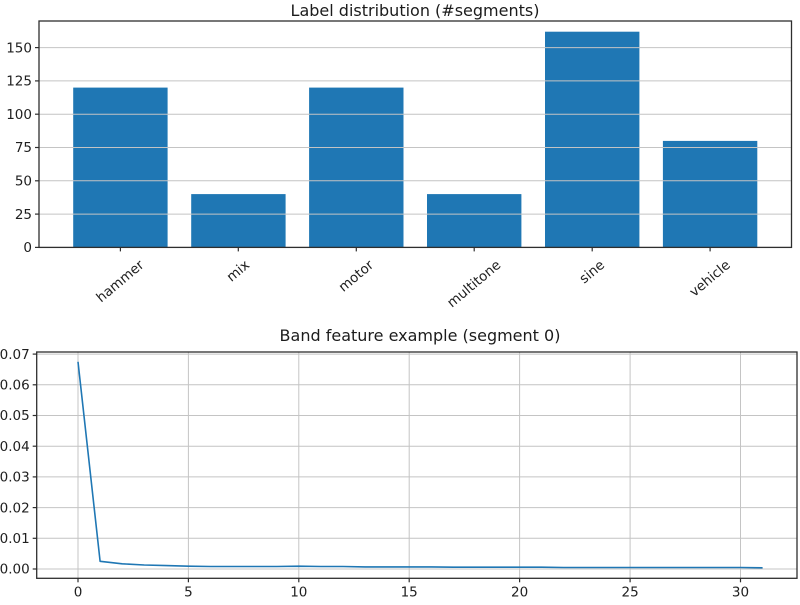 Image resolution: width=800 pixels, height=605 pixels. I want to click on xtick-label: 15, so click(409, 592).